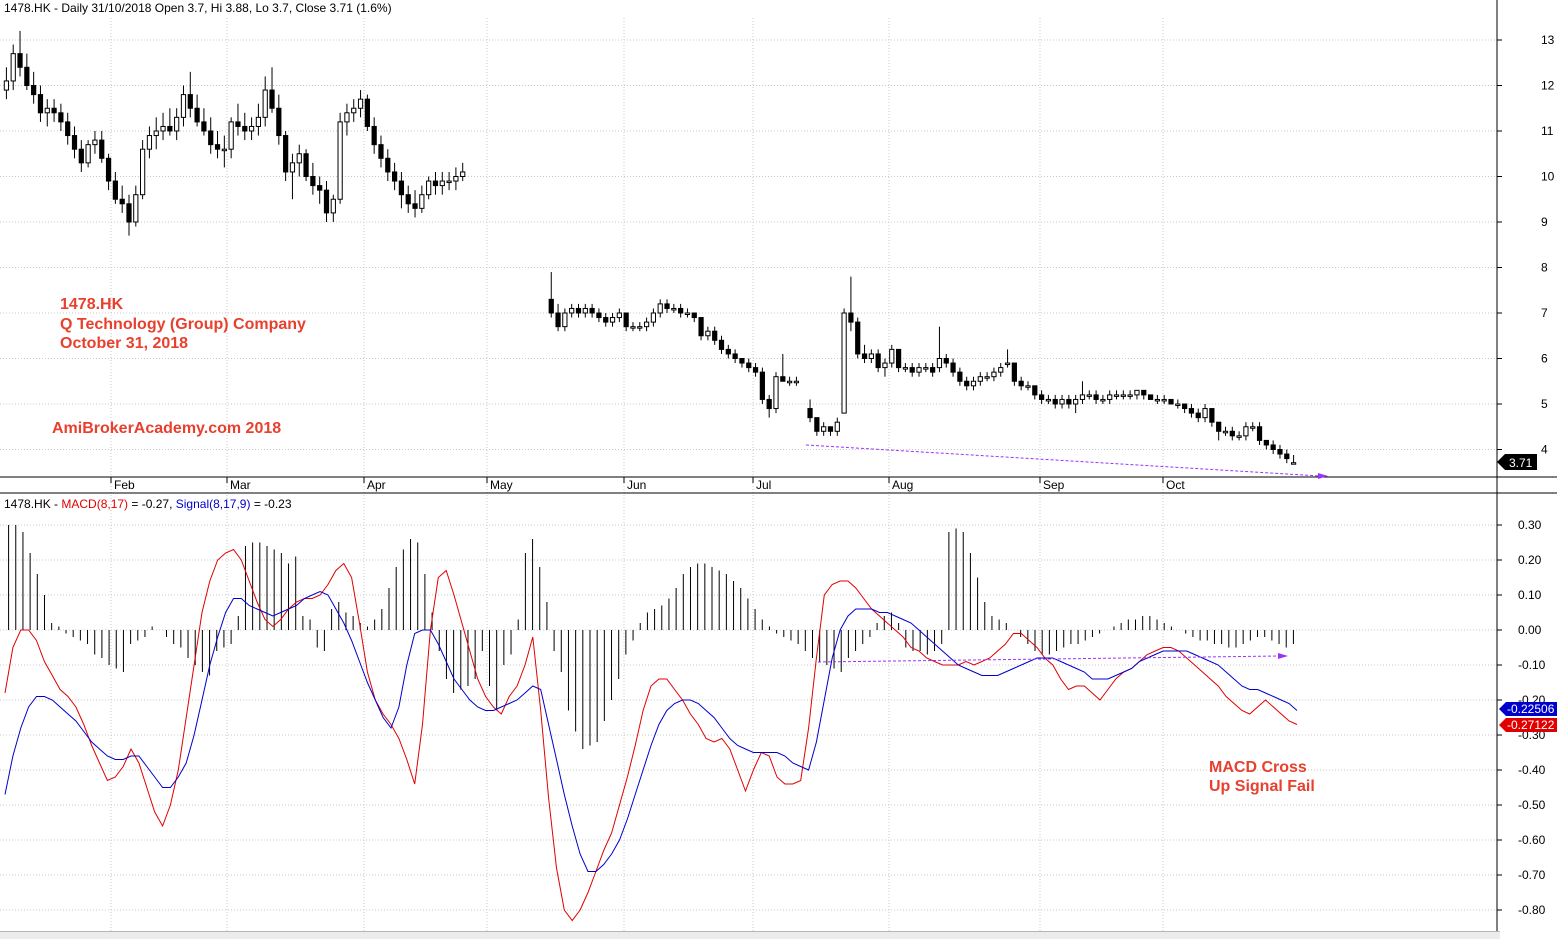 The image size is (1557, 939). Describe the element at coordinates (1530, 630) in the screenshot. I see `macd-tick-label: 0.00` at that location.